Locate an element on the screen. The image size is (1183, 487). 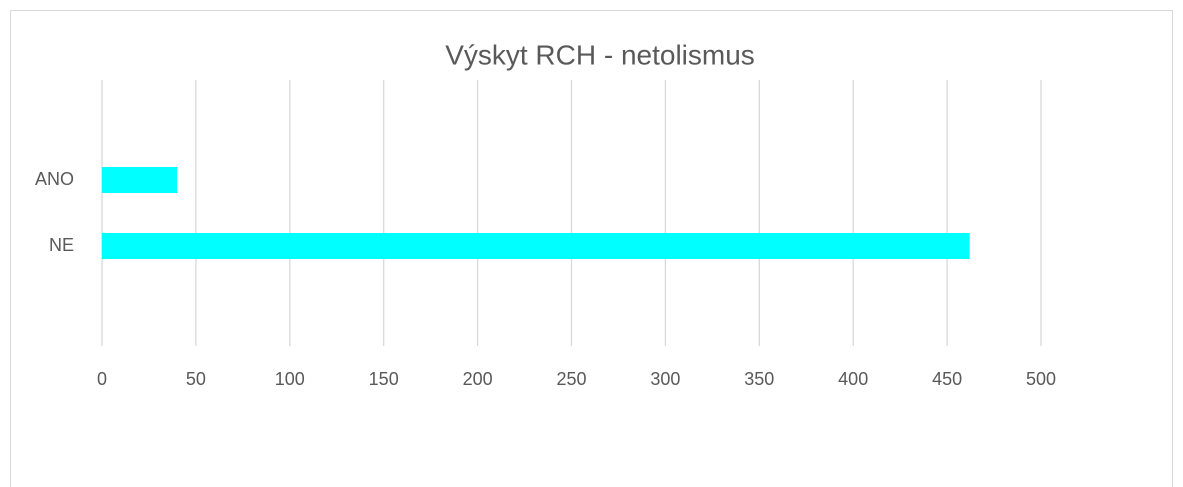
x-tick-label: 400 is located at coordinates (853, 379).